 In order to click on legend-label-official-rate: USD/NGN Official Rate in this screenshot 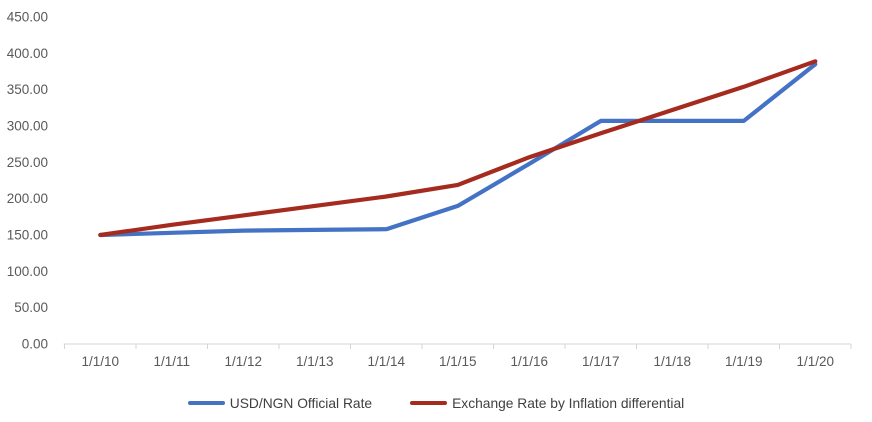, I will do `click(301, 403)`.